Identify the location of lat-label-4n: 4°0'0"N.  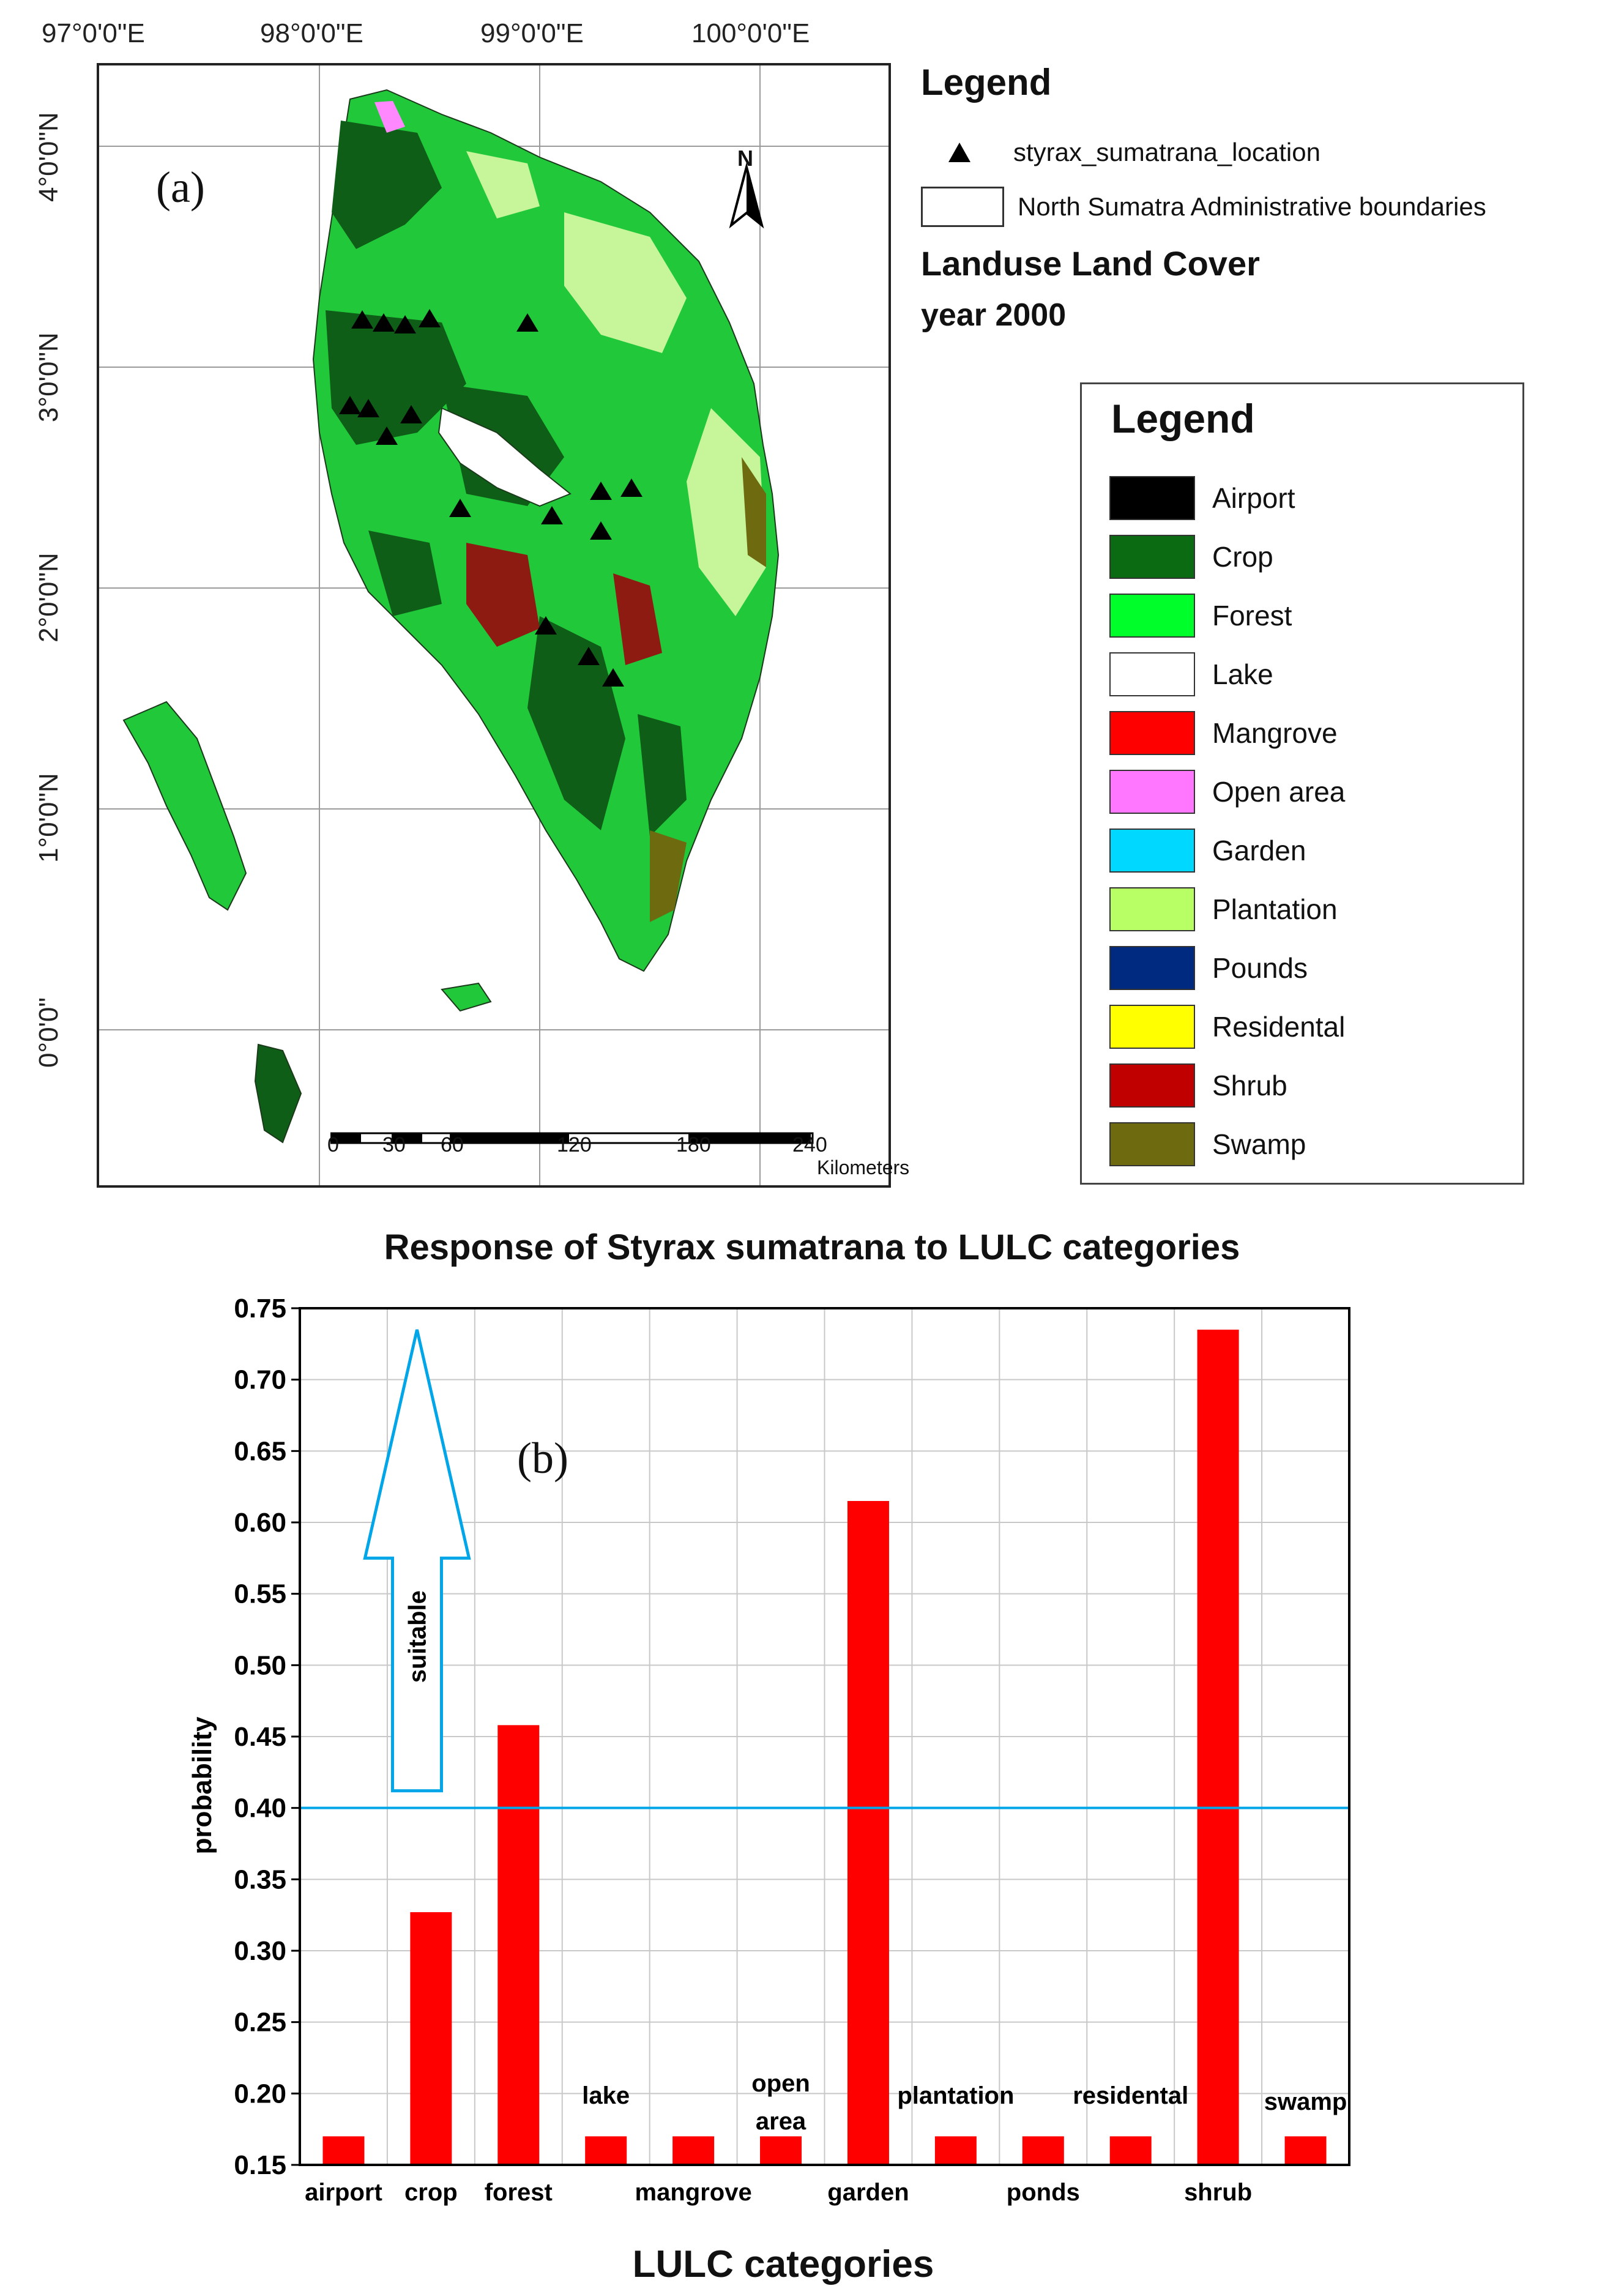
(49, 157).